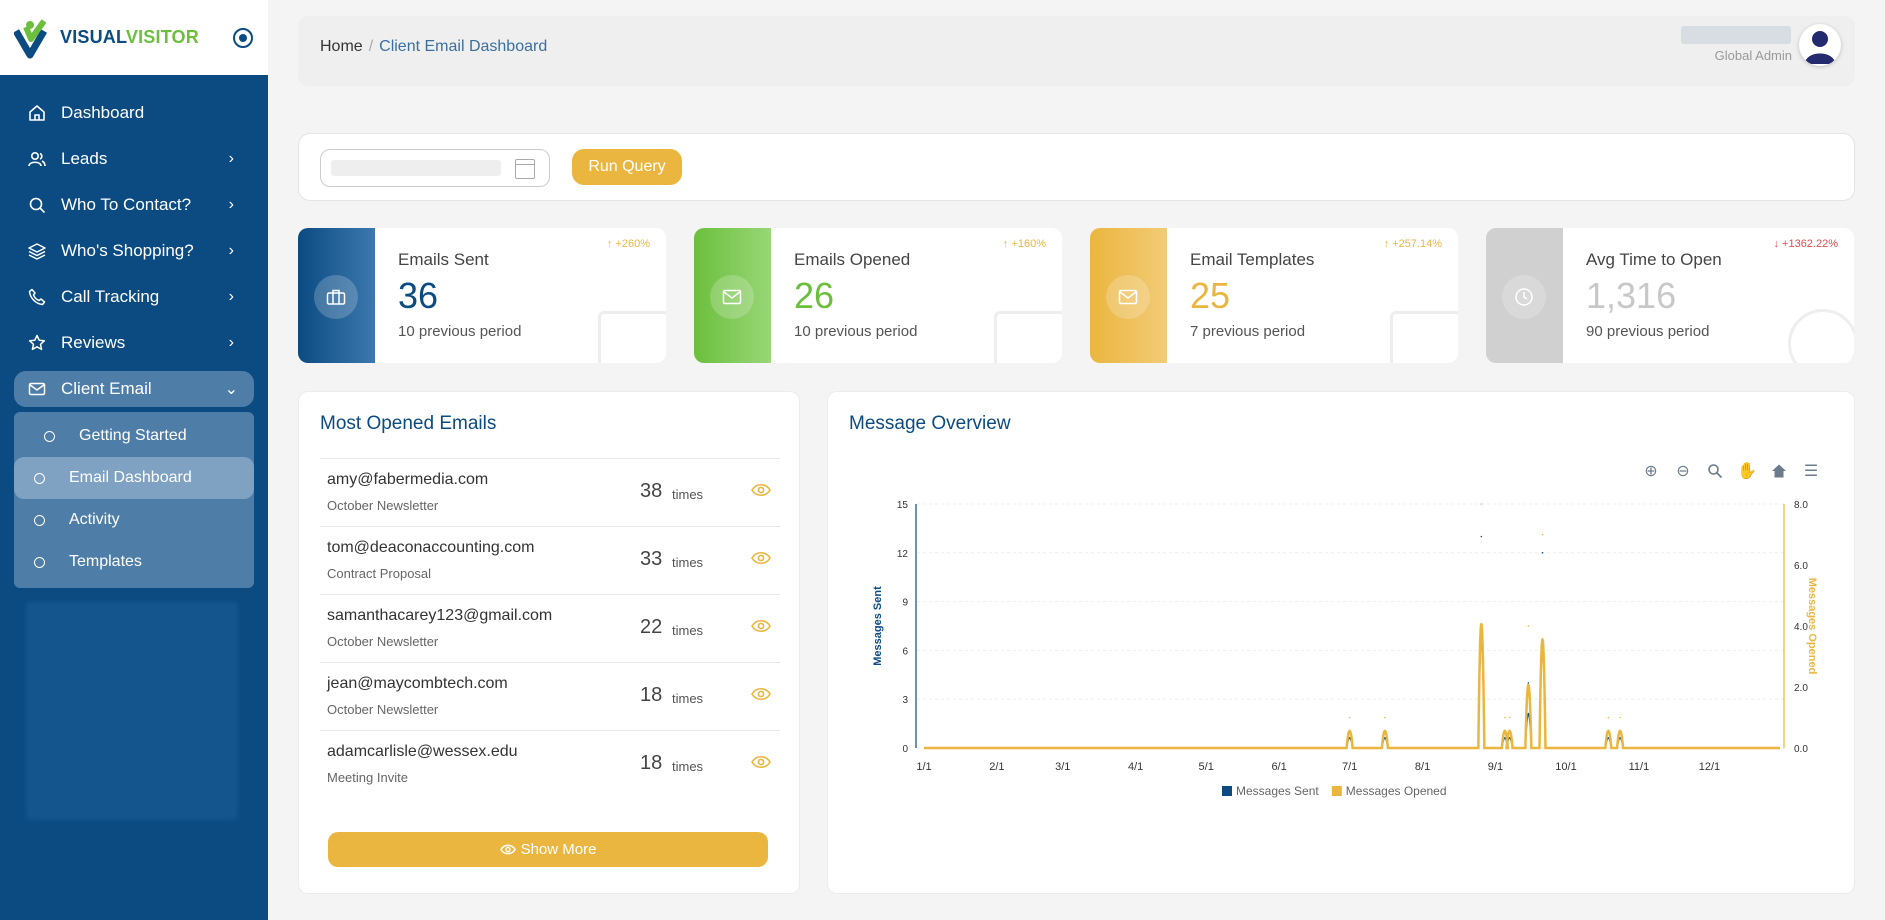 The width and height of the screenshot is (1885, 920). What do you see at coordinates (923, 767) in the screenshot?
I see `x-tick-label: 1/1` at bounding box center [923, 767].